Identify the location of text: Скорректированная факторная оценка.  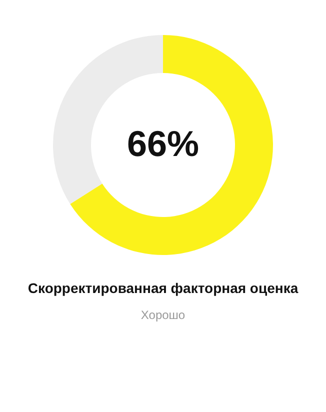
(163, 288).